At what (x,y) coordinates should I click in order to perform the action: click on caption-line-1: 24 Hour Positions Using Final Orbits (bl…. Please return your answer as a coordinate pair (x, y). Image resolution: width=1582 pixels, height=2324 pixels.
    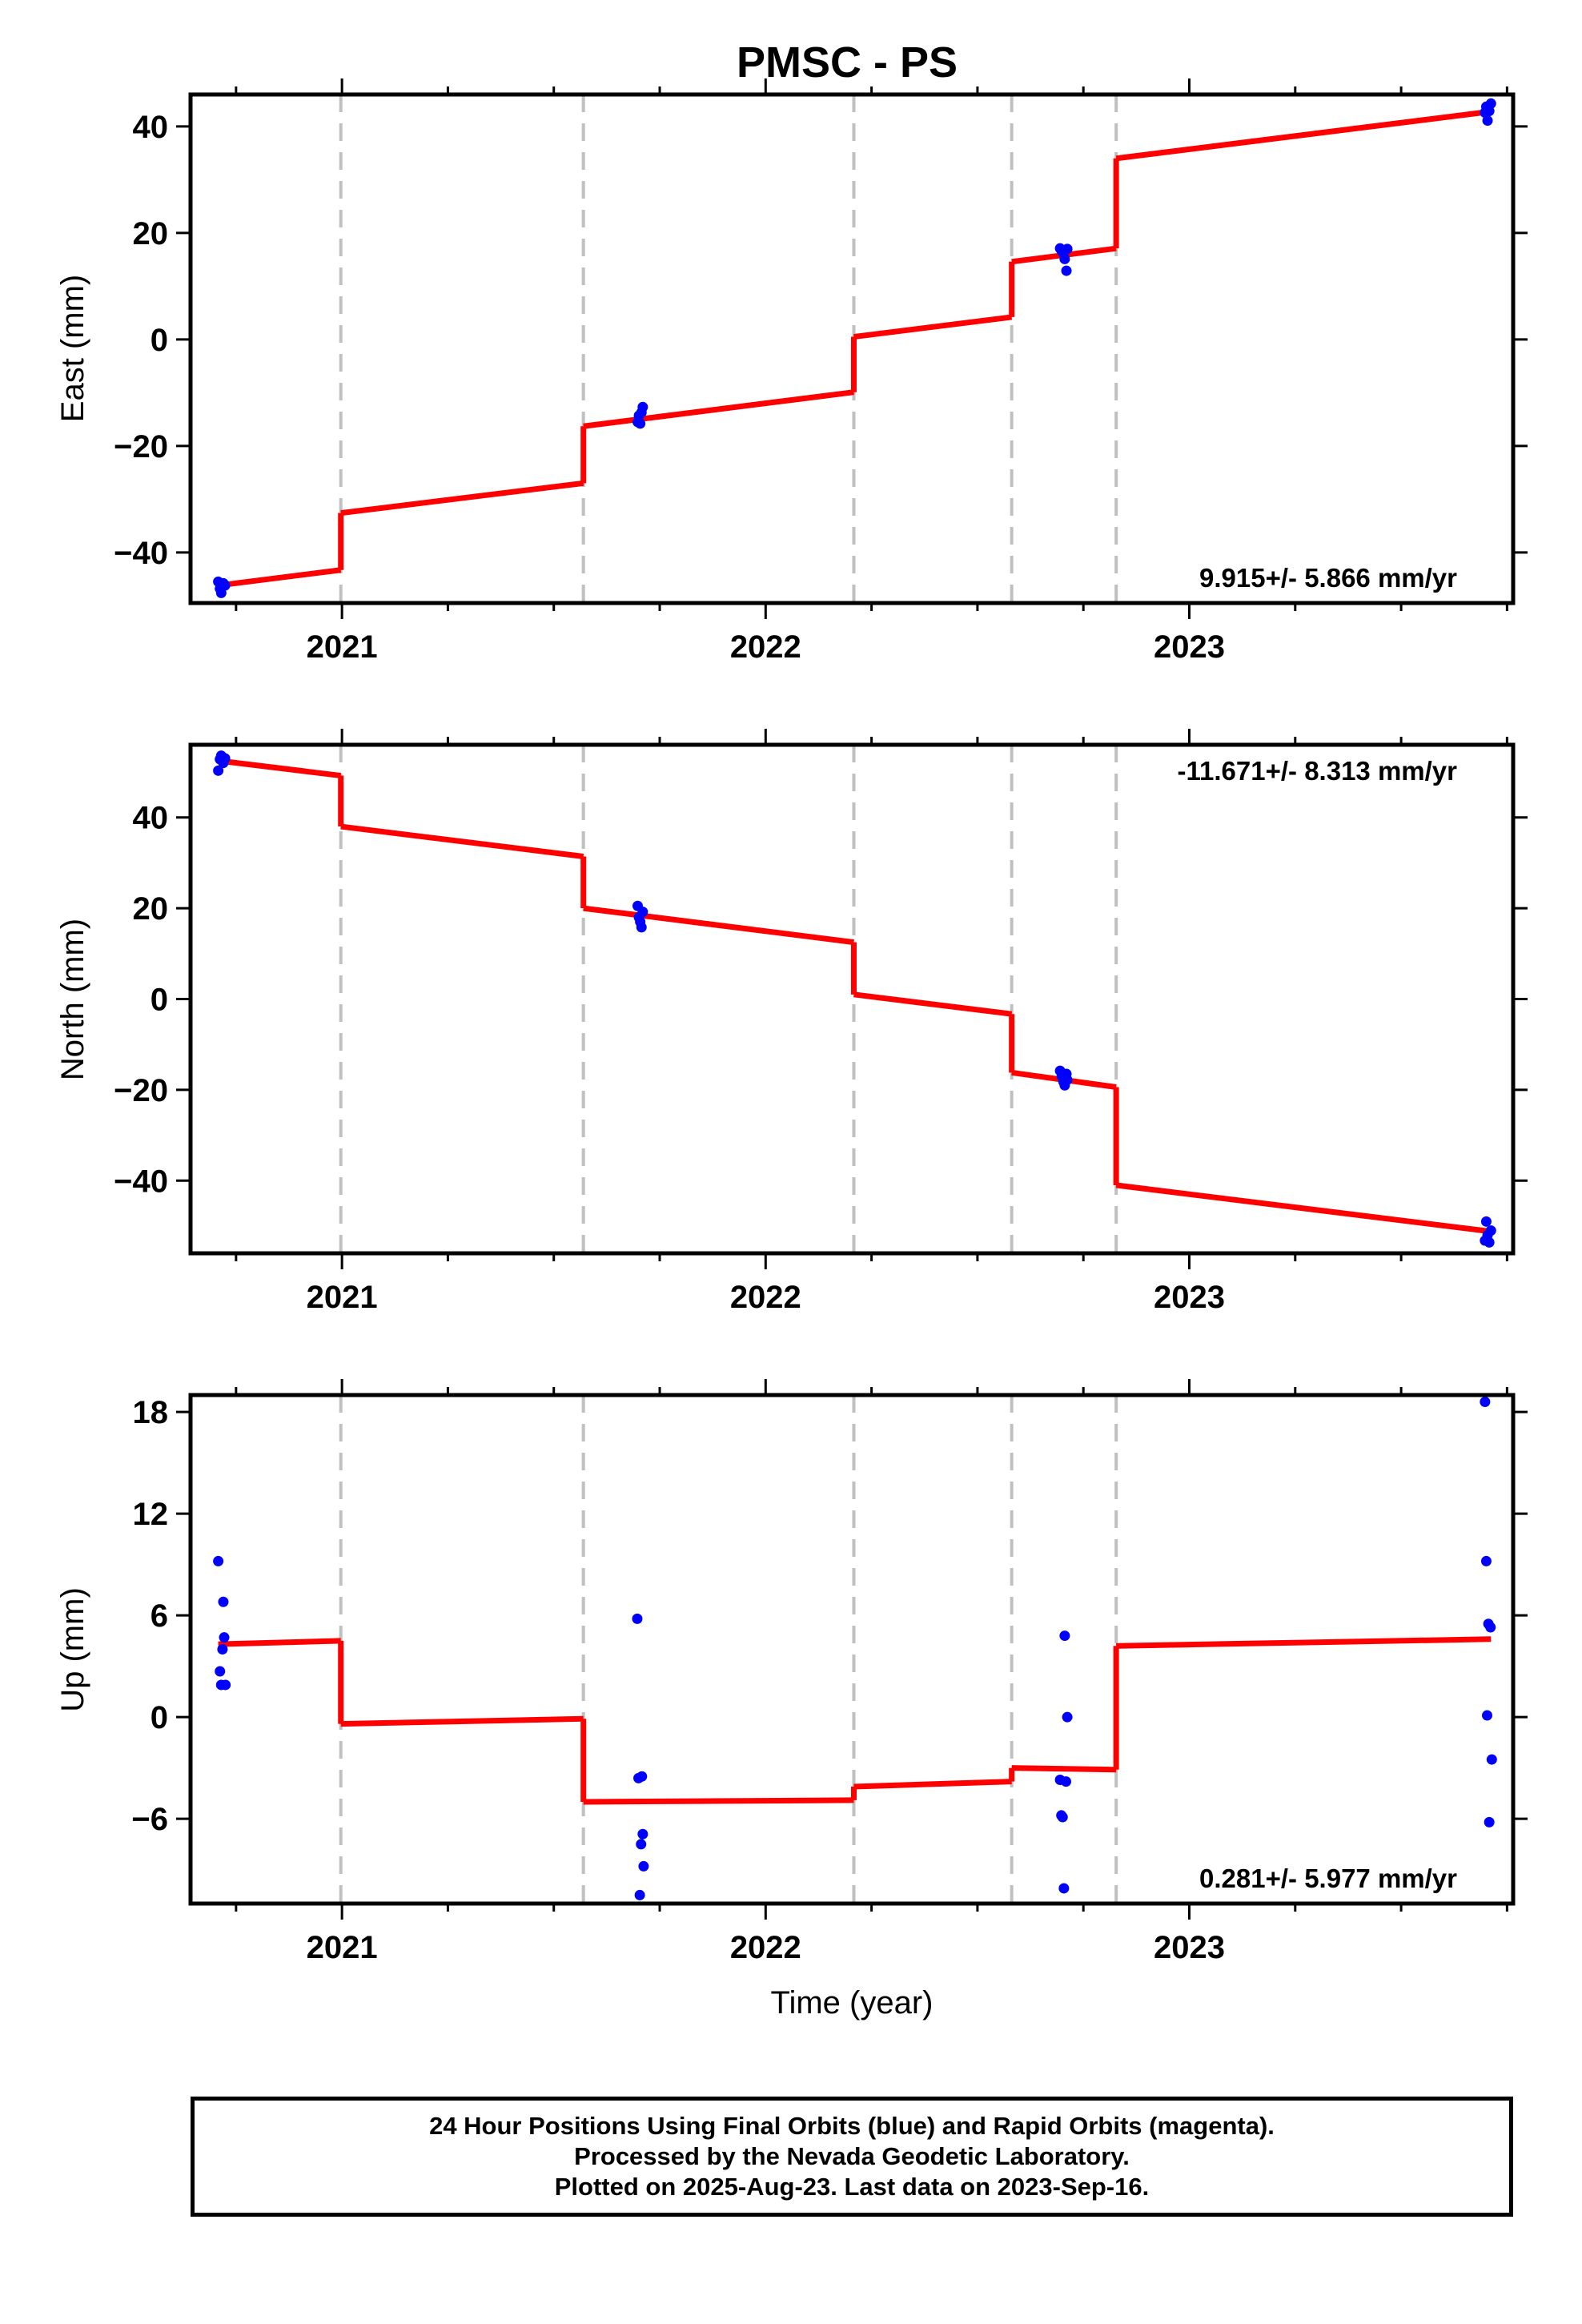
    Looking at the image, I should click on (852, 2126).